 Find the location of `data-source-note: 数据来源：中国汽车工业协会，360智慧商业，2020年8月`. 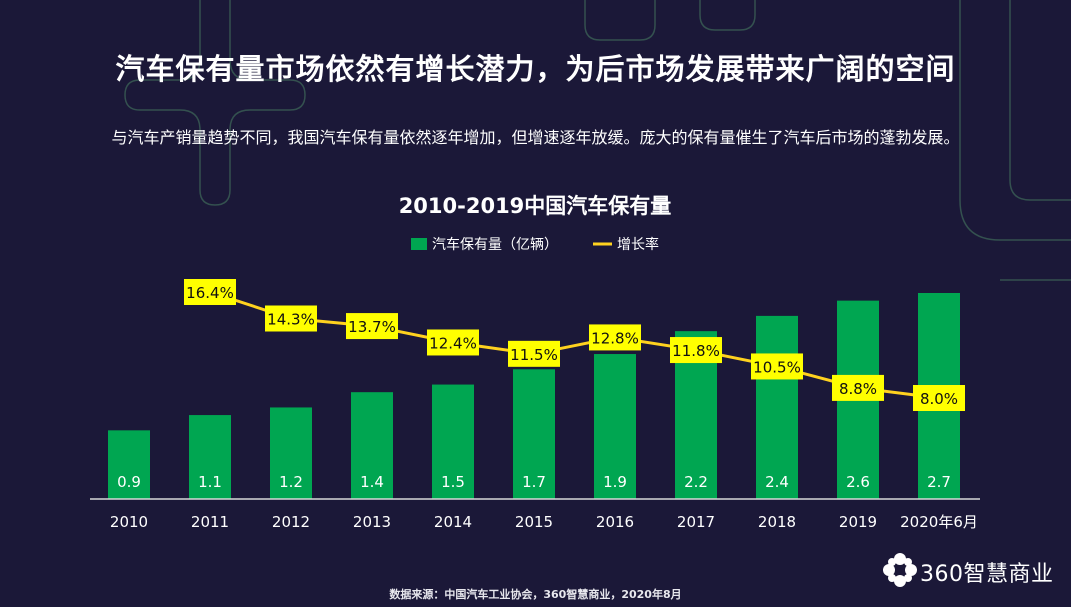

data-source-note: 数据来源：中国汽车工业协会，360智慧商业，2020年8月 is located at coordinates (535, 594).